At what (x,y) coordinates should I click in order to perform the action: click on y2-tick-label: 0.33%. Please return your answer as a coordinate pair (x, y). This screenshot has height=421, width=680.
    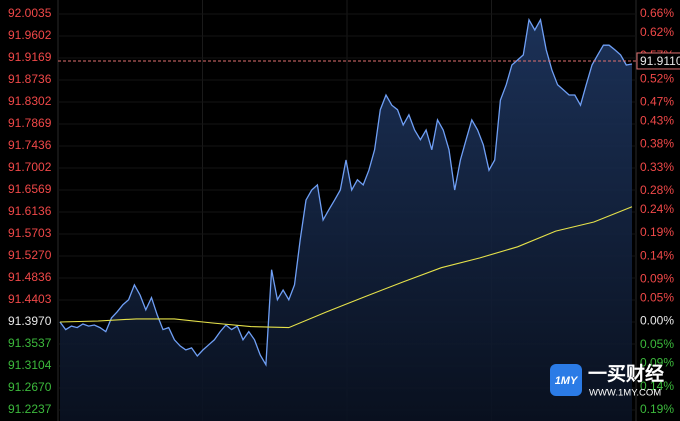
    Looking at the image, I should click on (657, 167).